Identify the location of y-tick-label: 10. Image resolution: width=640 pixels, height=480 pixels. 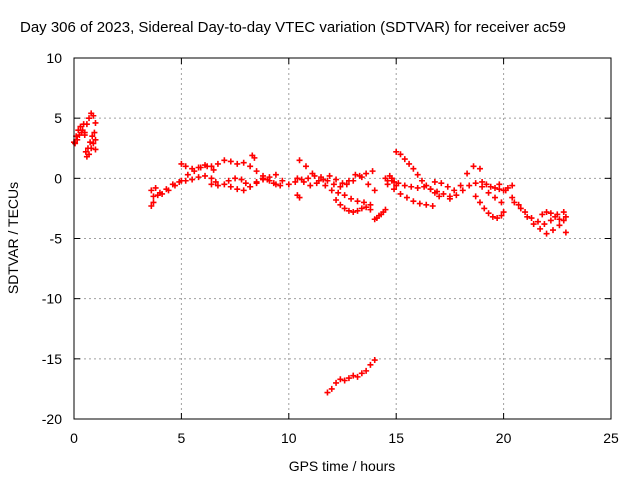
(54, 58).